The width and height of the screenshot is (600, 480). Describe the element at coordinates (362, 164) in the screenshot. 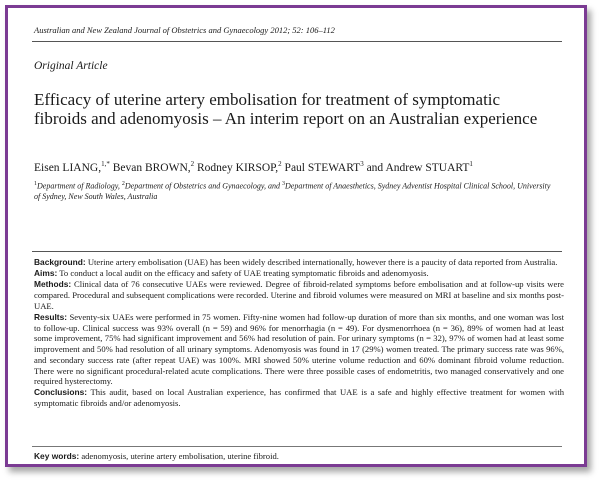

I see `author-affiliation-mark: 3` at that location.